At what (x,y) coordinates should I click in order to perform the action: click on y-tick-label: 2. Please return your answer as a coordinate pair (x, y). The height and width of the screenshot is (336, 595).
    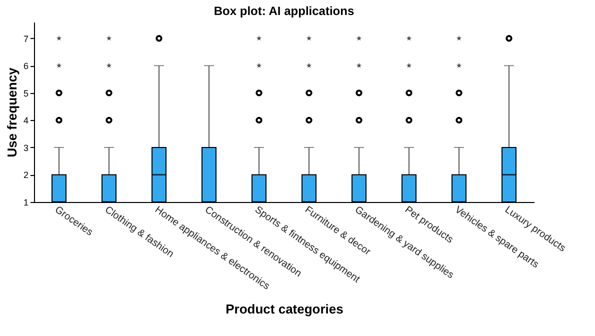
    Looking at the image, I should click on (25, 175).